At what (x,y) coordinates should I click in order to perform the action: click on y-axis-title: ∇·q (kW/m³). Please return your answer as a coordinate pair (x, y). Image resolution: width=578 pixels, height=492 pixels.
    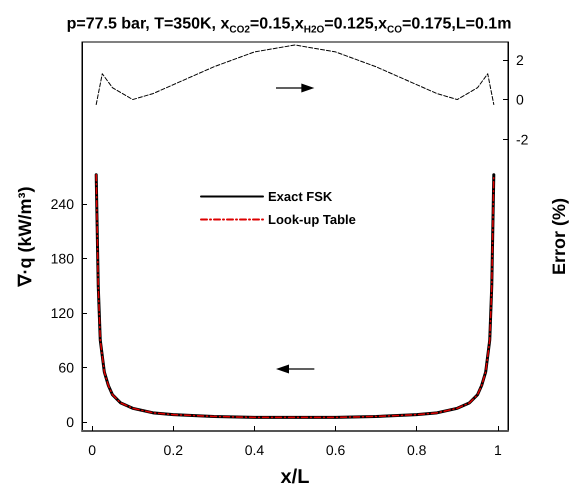
    Looking at the image, I should click on (25, 237).